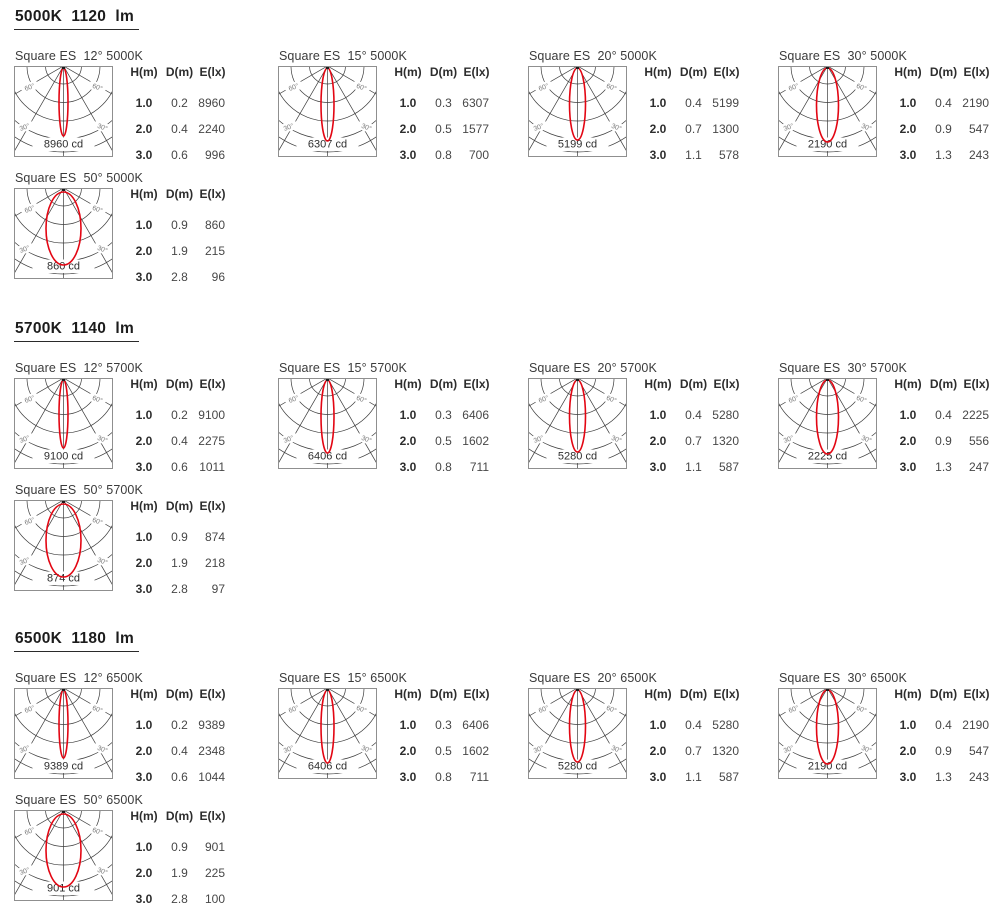 The image size is (1000, 917). Describe the element at coordinates (327, 733) in the screenshot. I see `polar-diagram: 60° 60° 30° 30° 6406 cd` at that location.